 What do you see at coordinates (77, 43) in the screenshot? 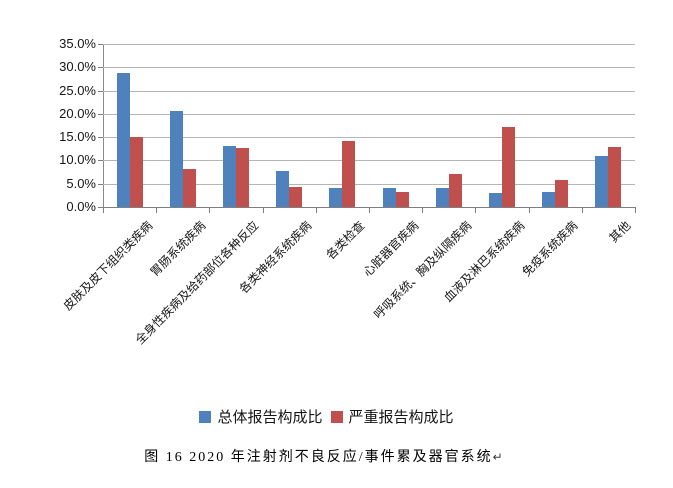
I see `y-axis-label-35: 35.0%` at bounding box center [77, 43].